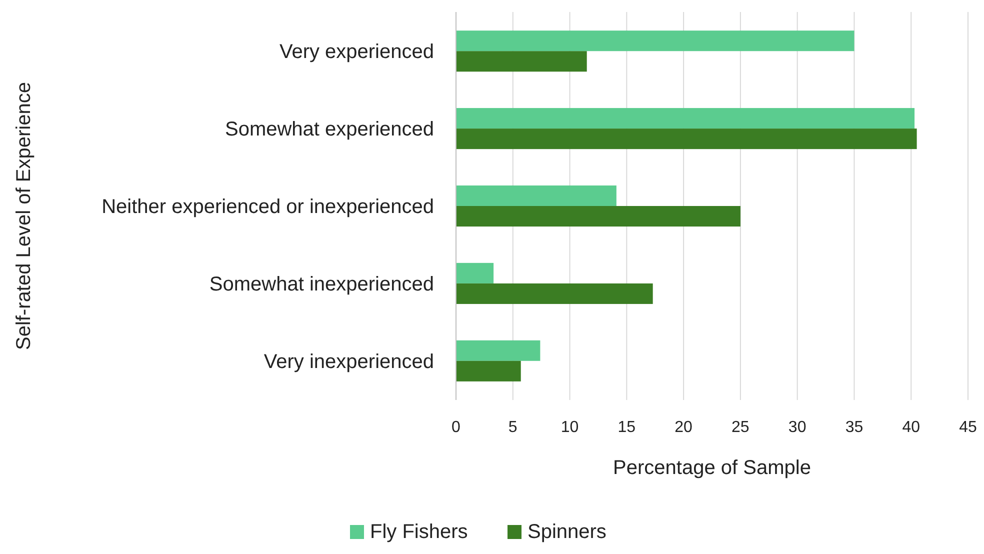 Image resolution: width=984 pixels, height=554 pixels. What do you see at coordinates (329, 129) in the screenshot?
I see `y-tick-label: Somewhat experienced` at bounding box center [329, 129].